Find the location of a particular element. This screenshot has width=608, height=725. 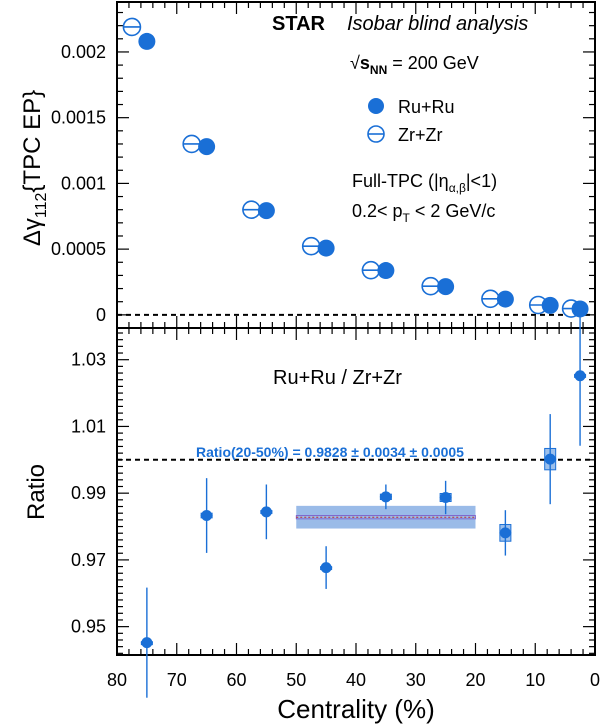

x-tick-label: 0 is located at coordinates (595, 680).